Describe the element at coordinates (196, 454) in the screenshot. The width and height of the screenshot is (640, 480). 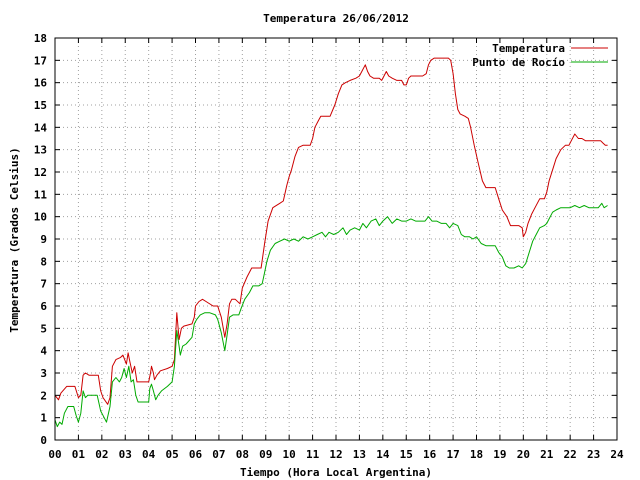
I see `x-tick-label: 06` at that location.